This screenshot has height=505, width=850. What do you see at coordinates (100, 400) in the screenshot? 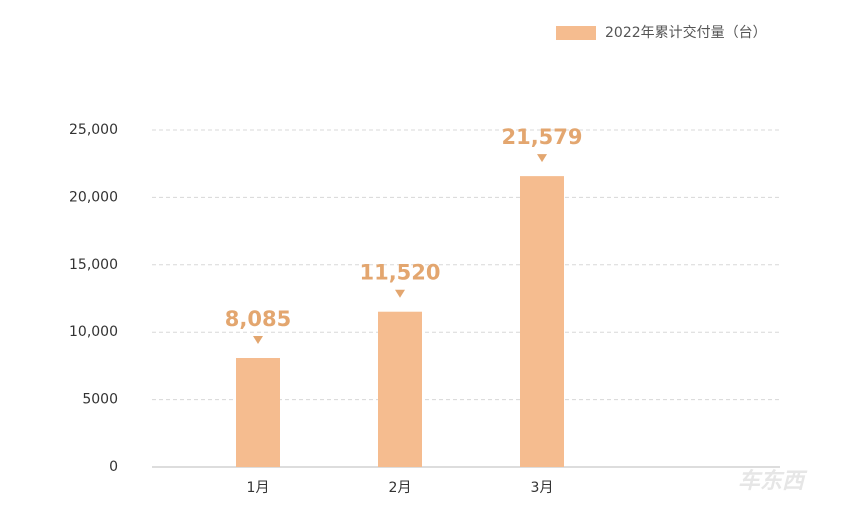
I see `y-tick-label: 5000` at bounding box center [100, 400].